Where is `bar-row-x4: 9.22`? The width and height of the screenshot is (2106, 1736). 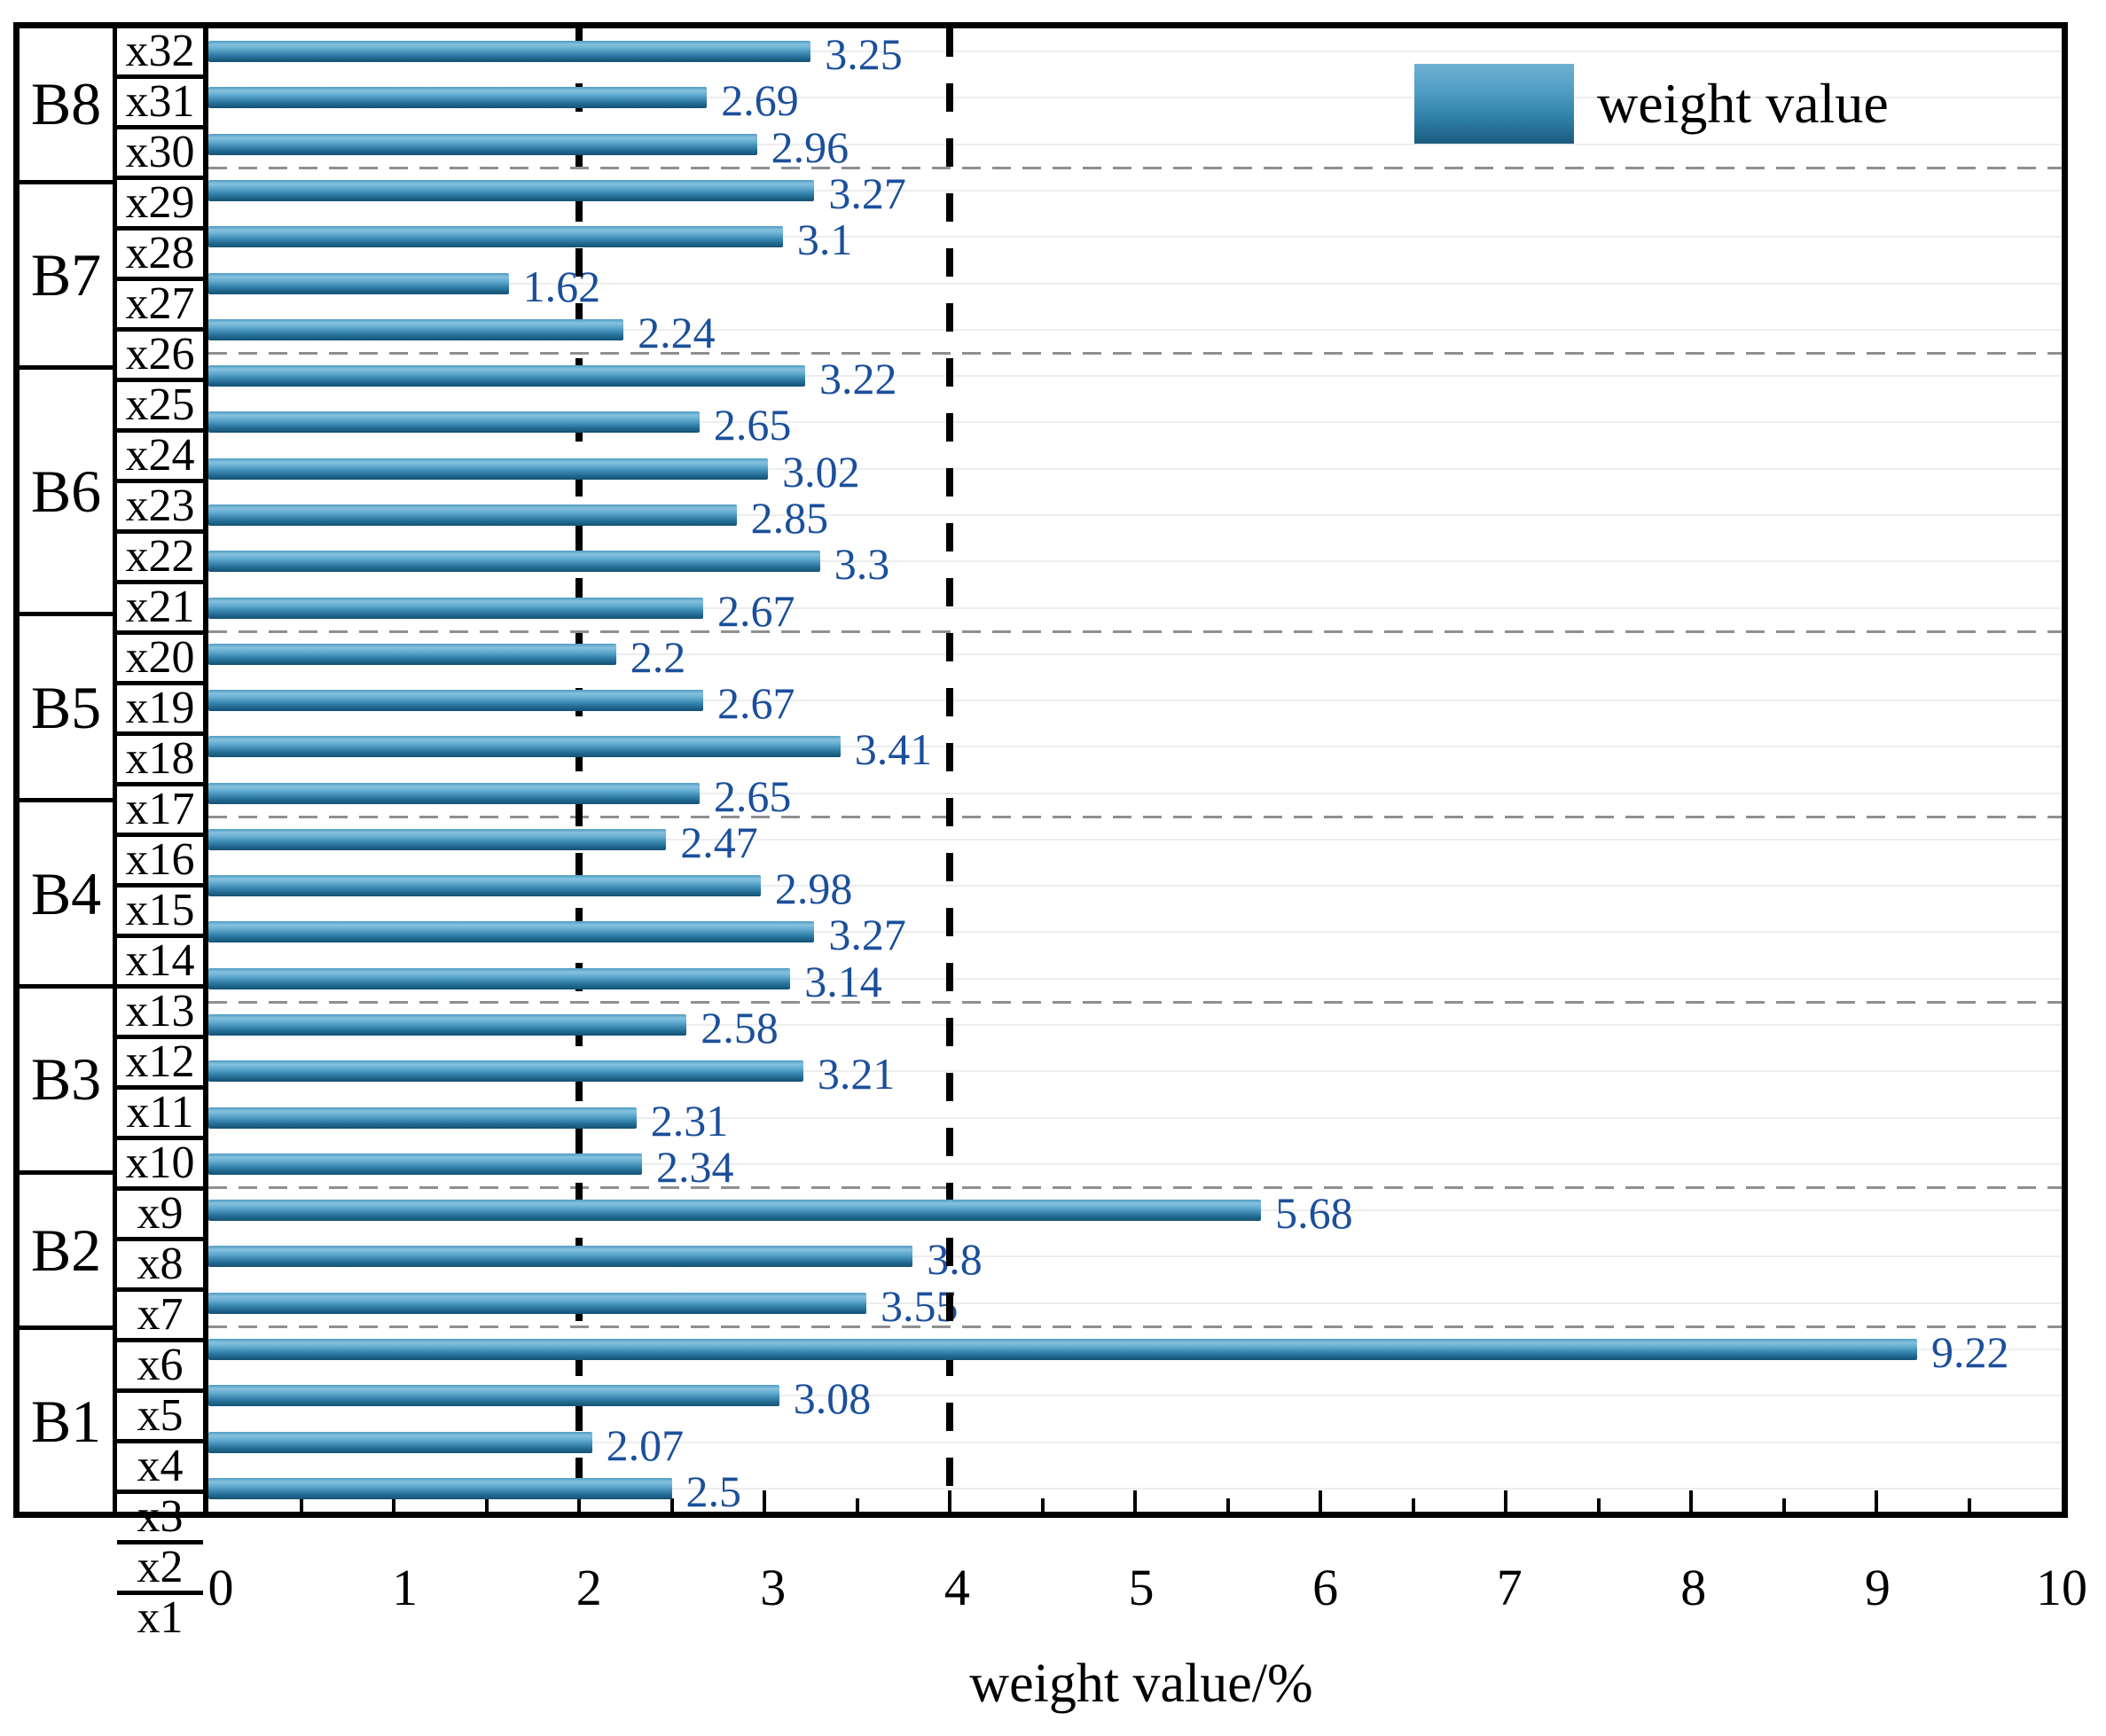 bar-row-x4: 9.22 is located at coordinates (1135, 1352).